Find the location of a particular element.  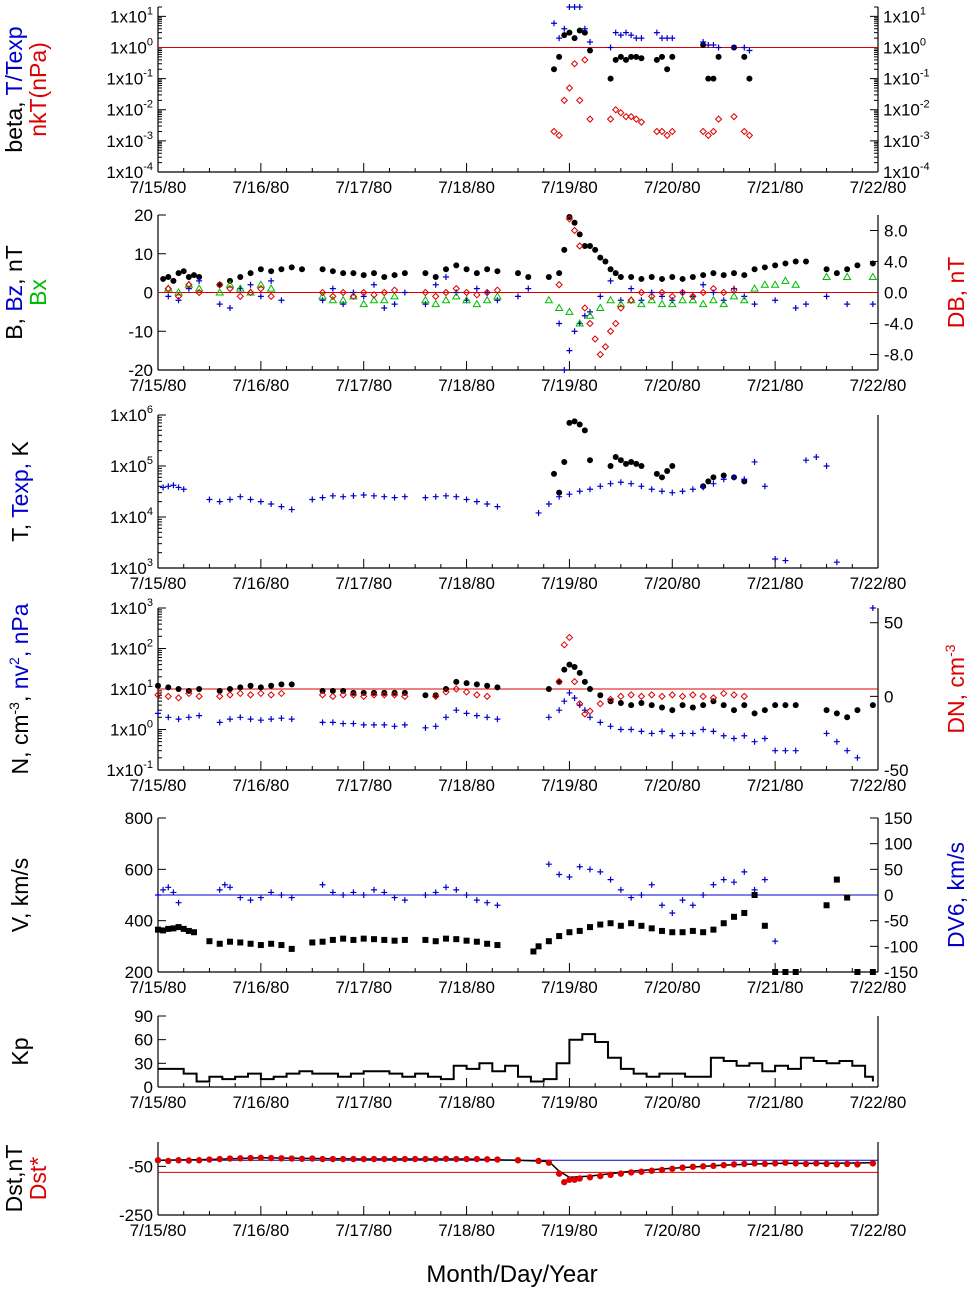

y-tick-label-exp: 1 is located at coordinates (150, 11).